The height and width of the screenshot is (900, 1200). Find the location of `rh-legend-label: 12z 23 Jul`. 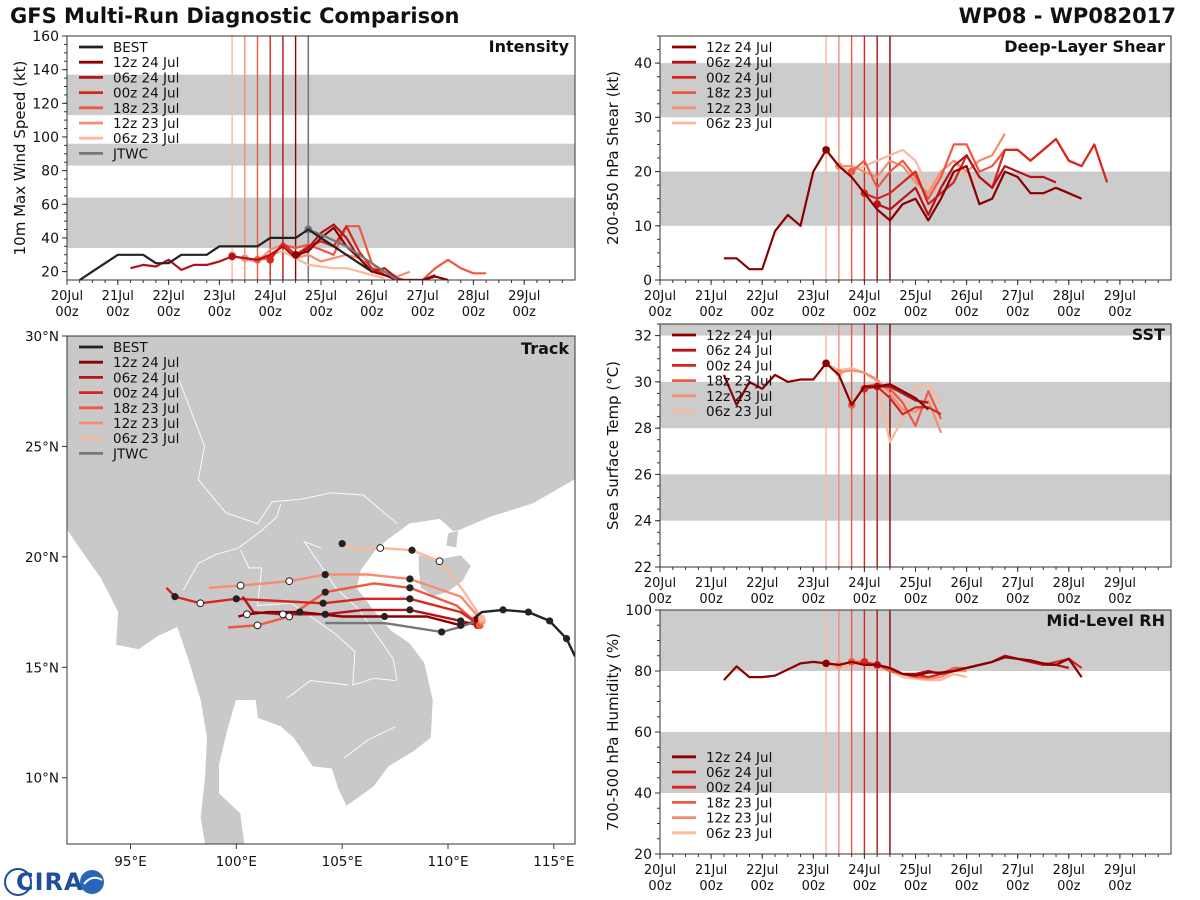

rh-legend-label: 12z 23 Jul is located at coordinates (739, 819).